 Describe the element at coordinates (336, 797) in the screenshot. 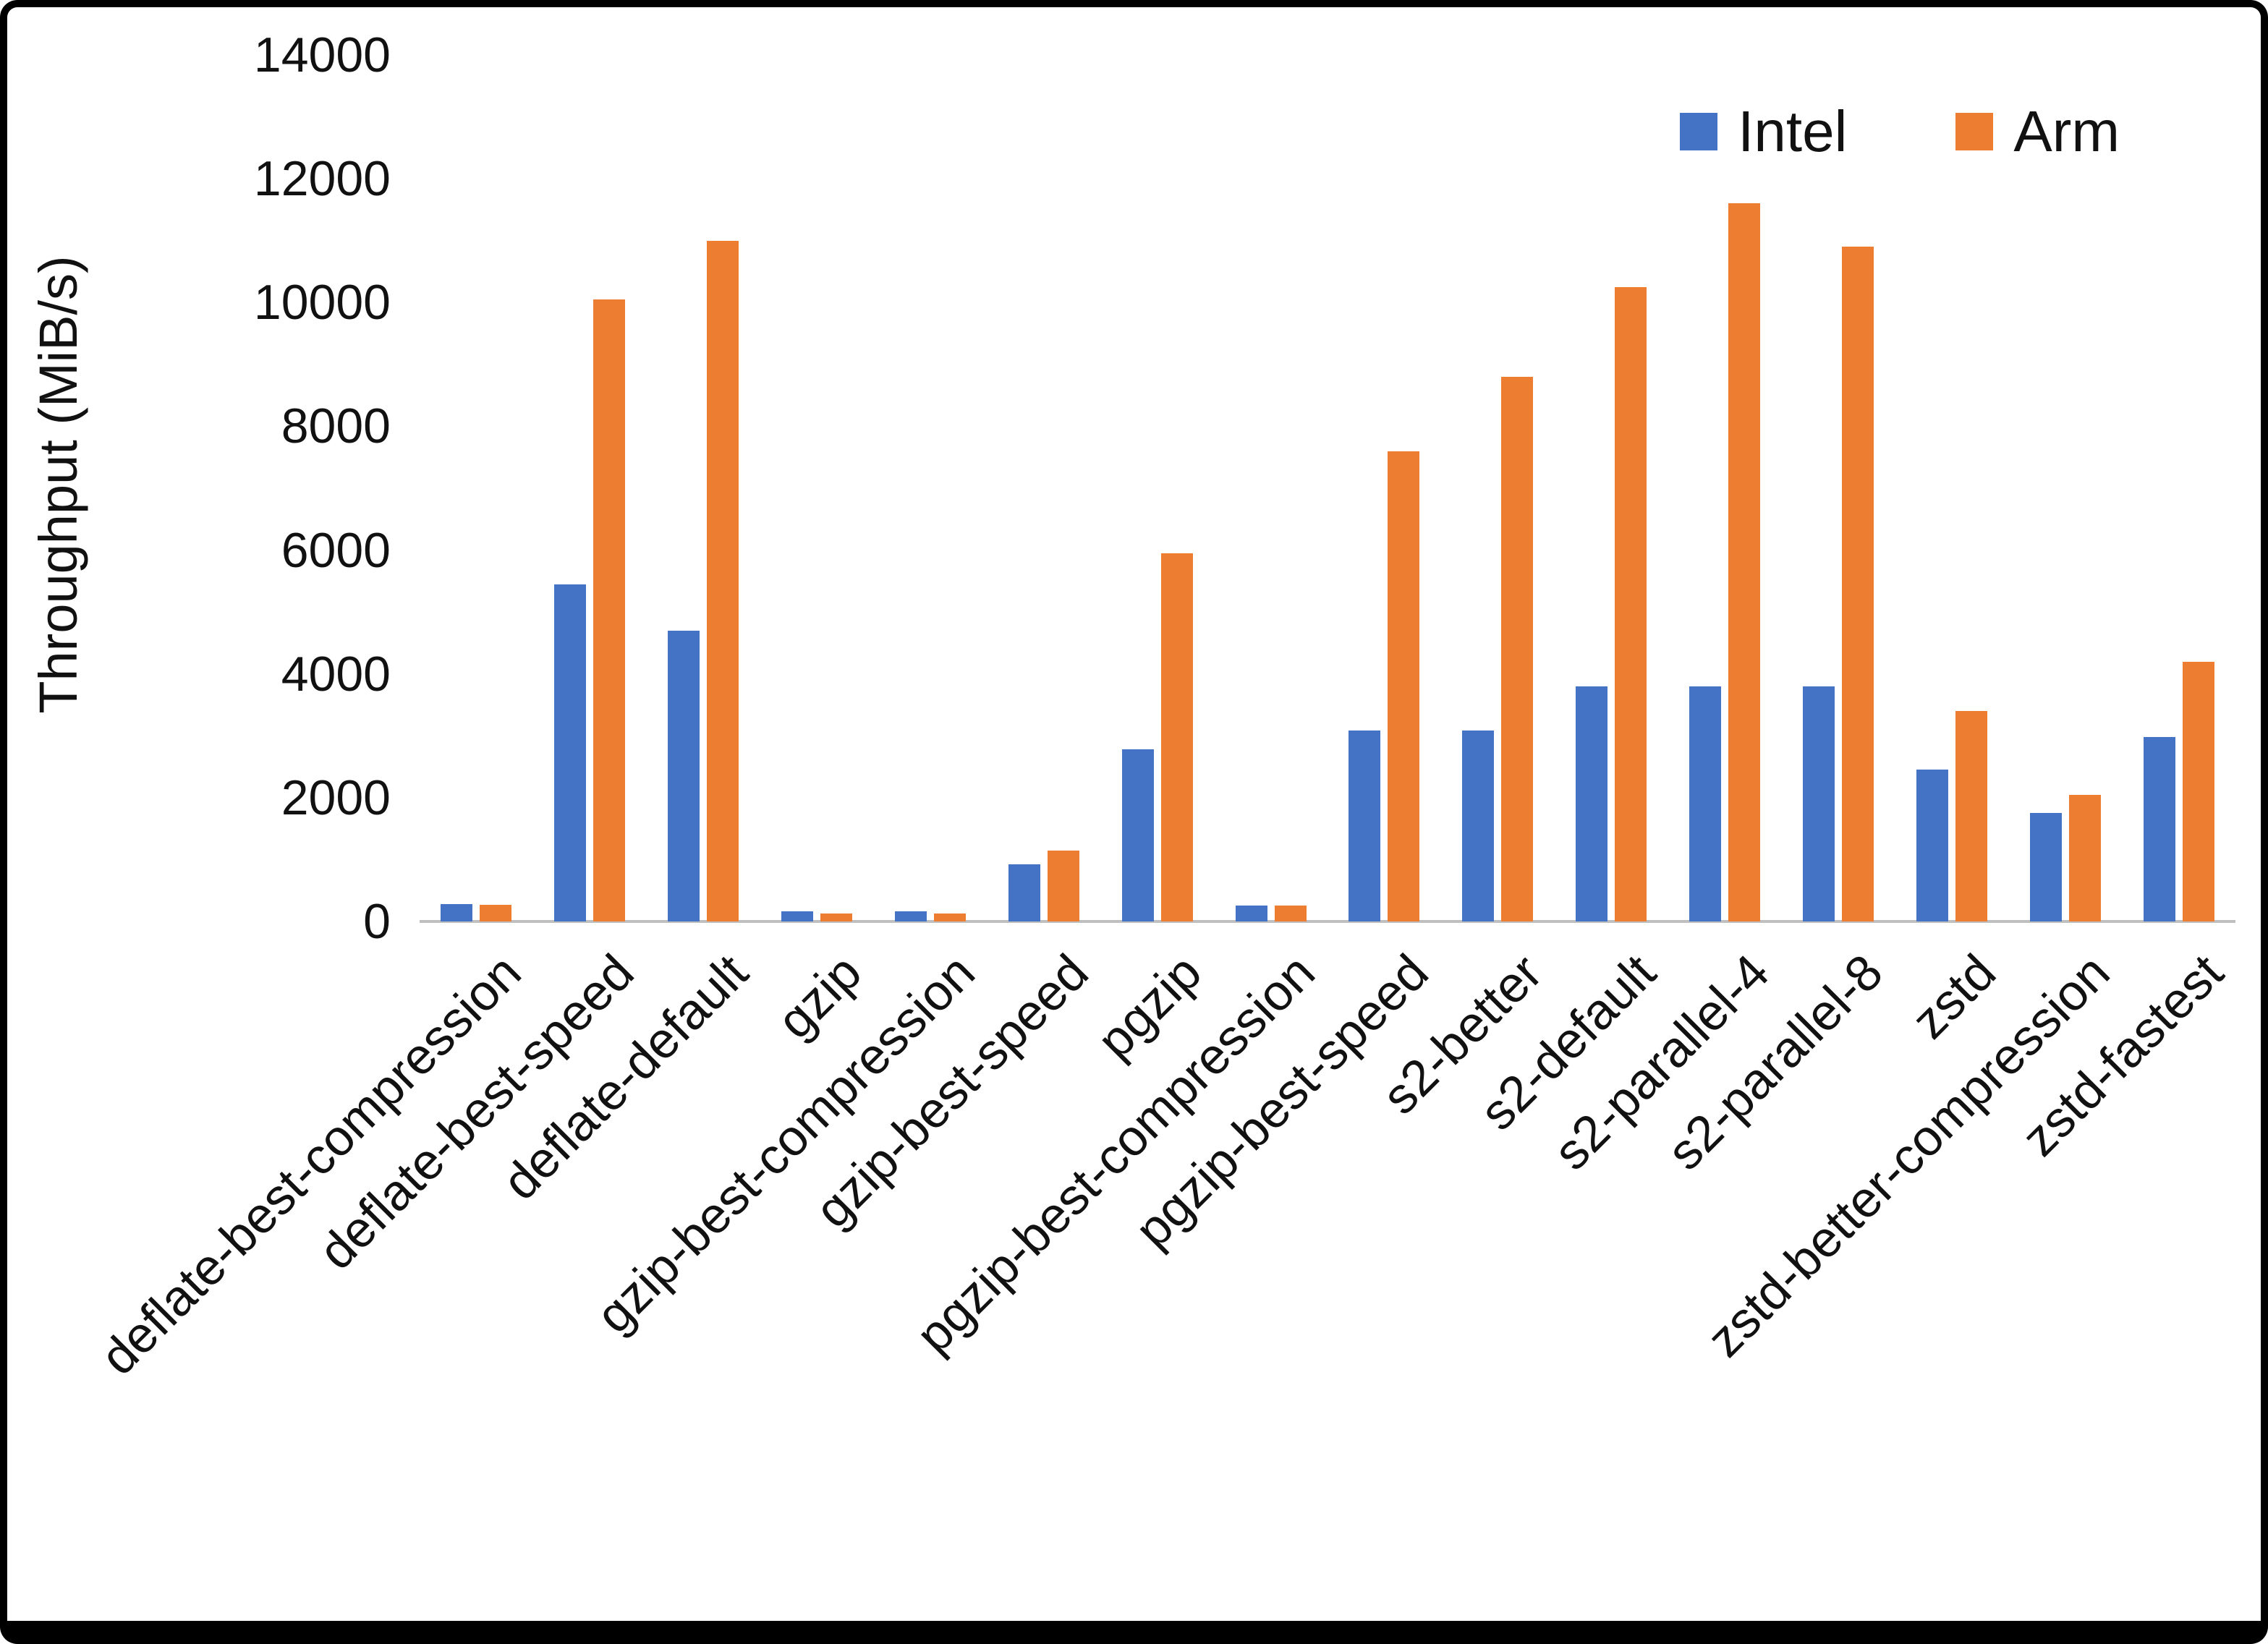

I see `y-tick-label: 2000` at that location.